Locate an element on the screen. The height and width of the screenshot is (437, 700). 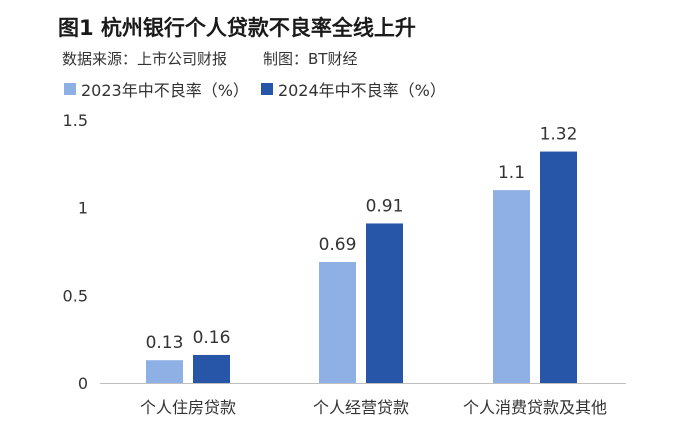
y-tick-label-3: 1.5 is located at coordinates (75, 120).